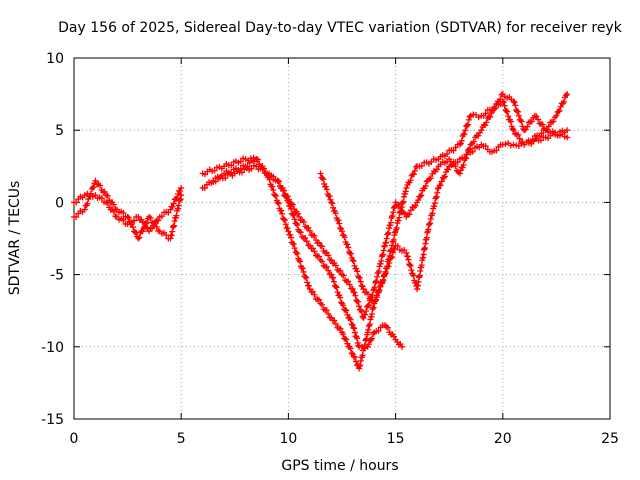  What do you see at coordinates (181, 439) in the screenshot?
I see `x-tick-label: 5` at bounding box center [181, 439].